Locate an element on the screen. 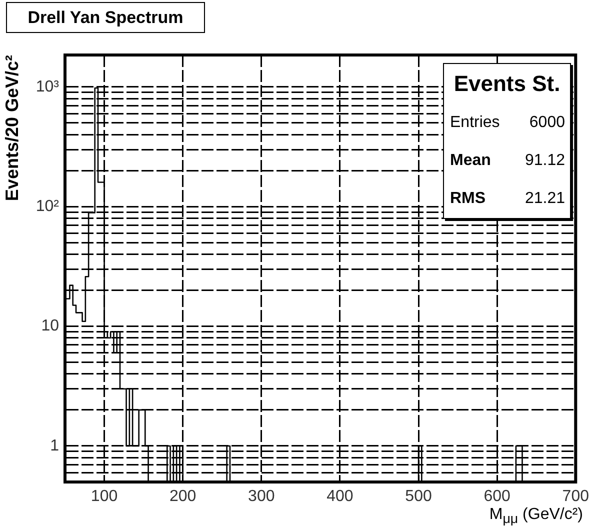  y-tick-label: 10³ is located at coordinates (48, 87).